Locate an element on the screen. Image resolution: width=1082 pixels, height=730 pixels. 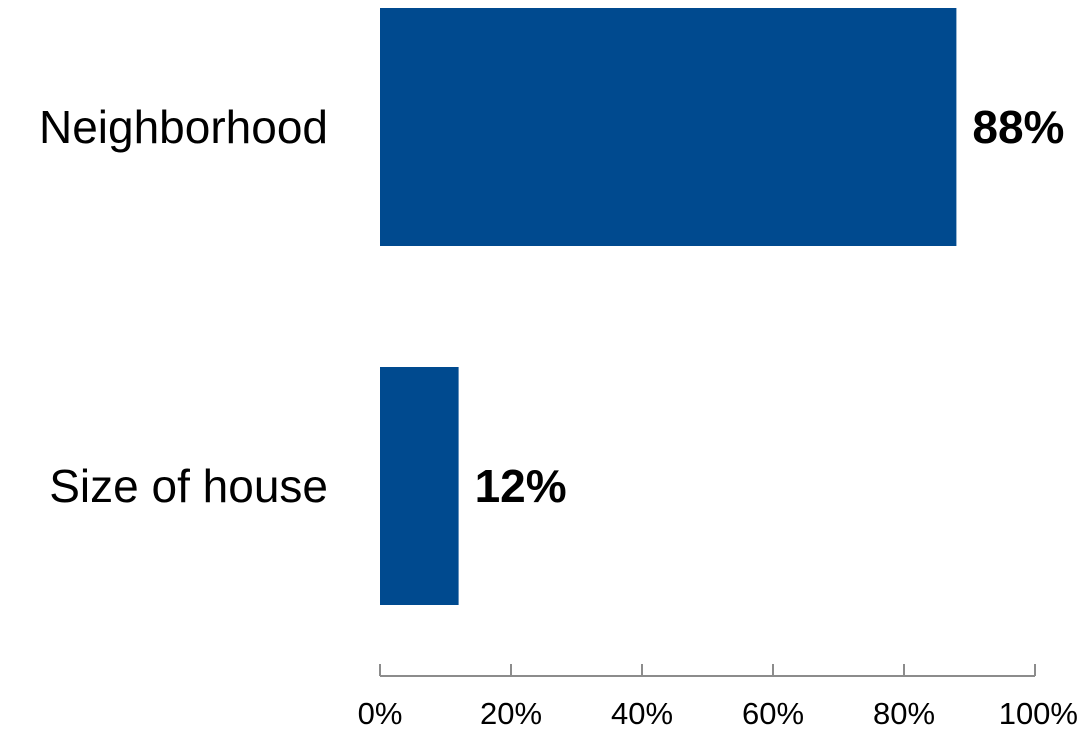
value-label: 88% is located at coordinates (1018, 127).